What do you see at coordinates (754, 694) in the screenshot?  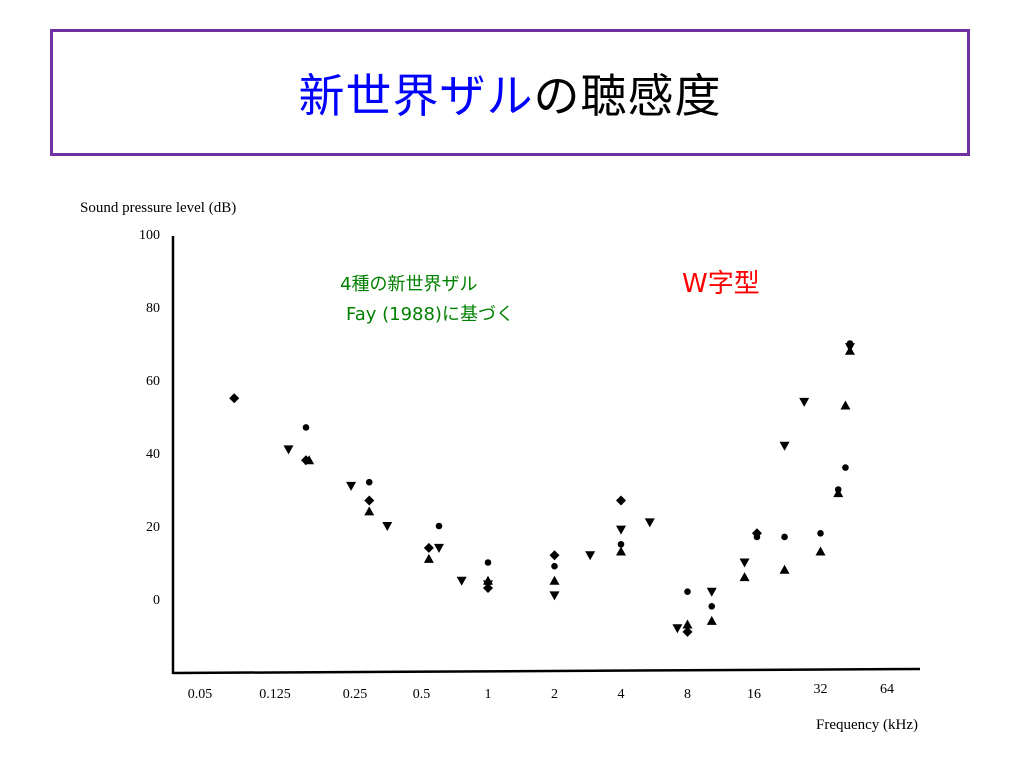 I see `x-tick-label: 16` at bounding box center [754, 694].